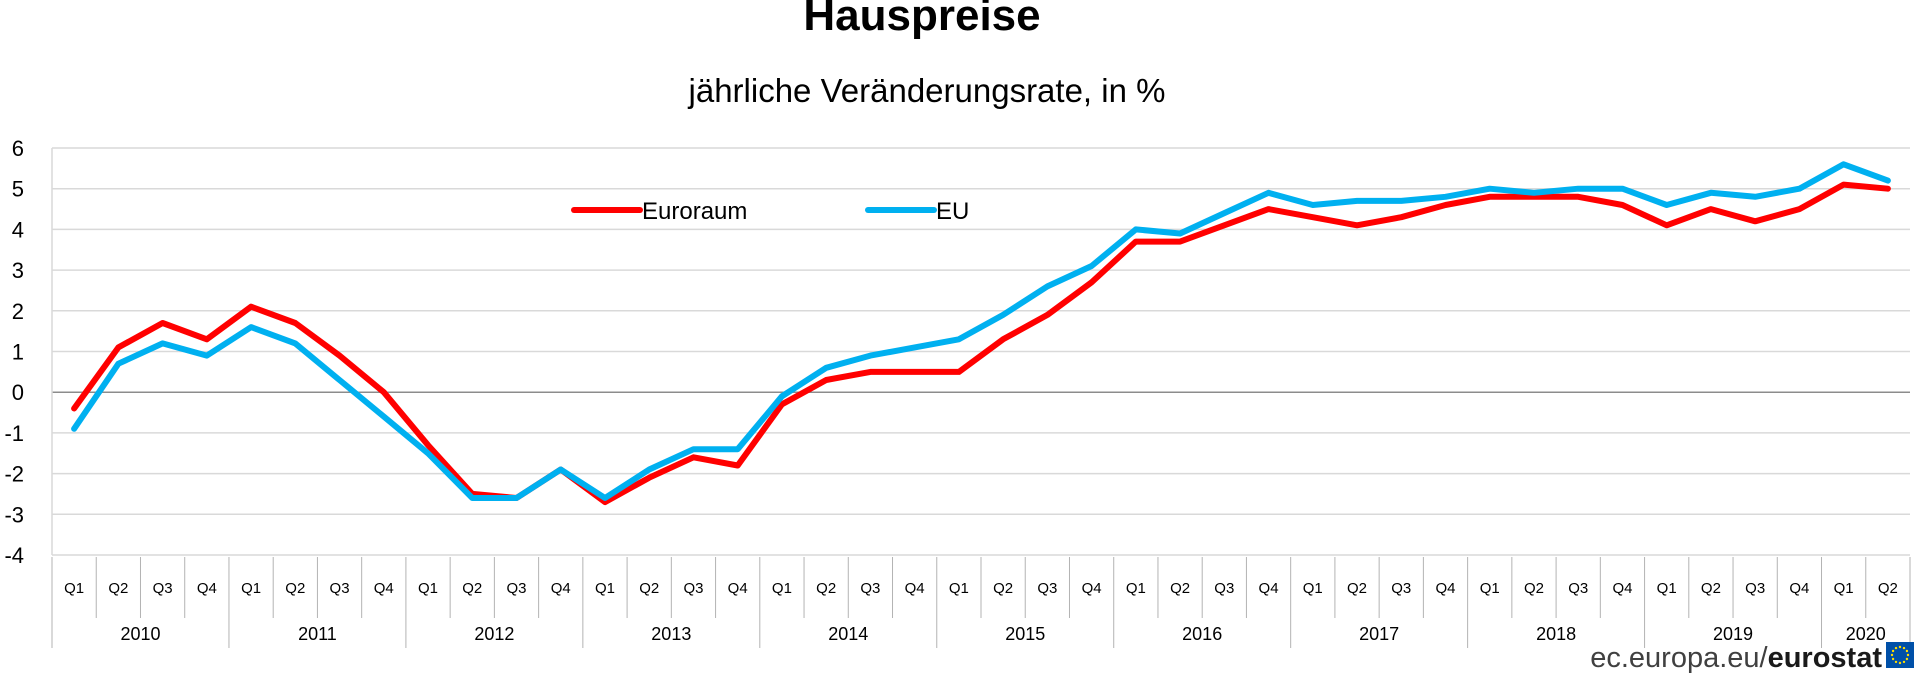  What do you see at coordinates (1866, 634) in the screenshot?
I see `year-label: 2020` at bounding box center [1866, 634].